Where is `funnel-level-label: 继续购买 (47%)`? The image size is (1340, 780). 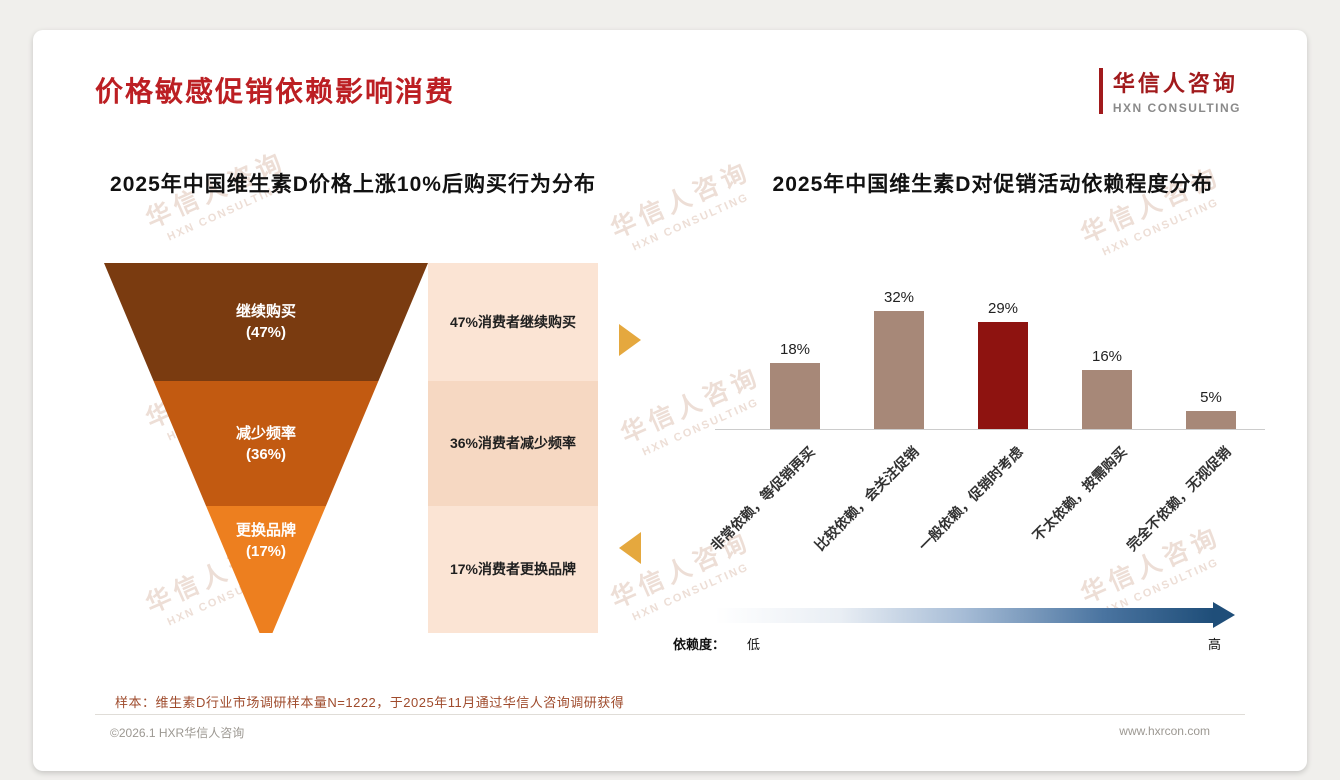
funnel-level-label: 继续购买 (47%) is located at coordinates (266, 322).